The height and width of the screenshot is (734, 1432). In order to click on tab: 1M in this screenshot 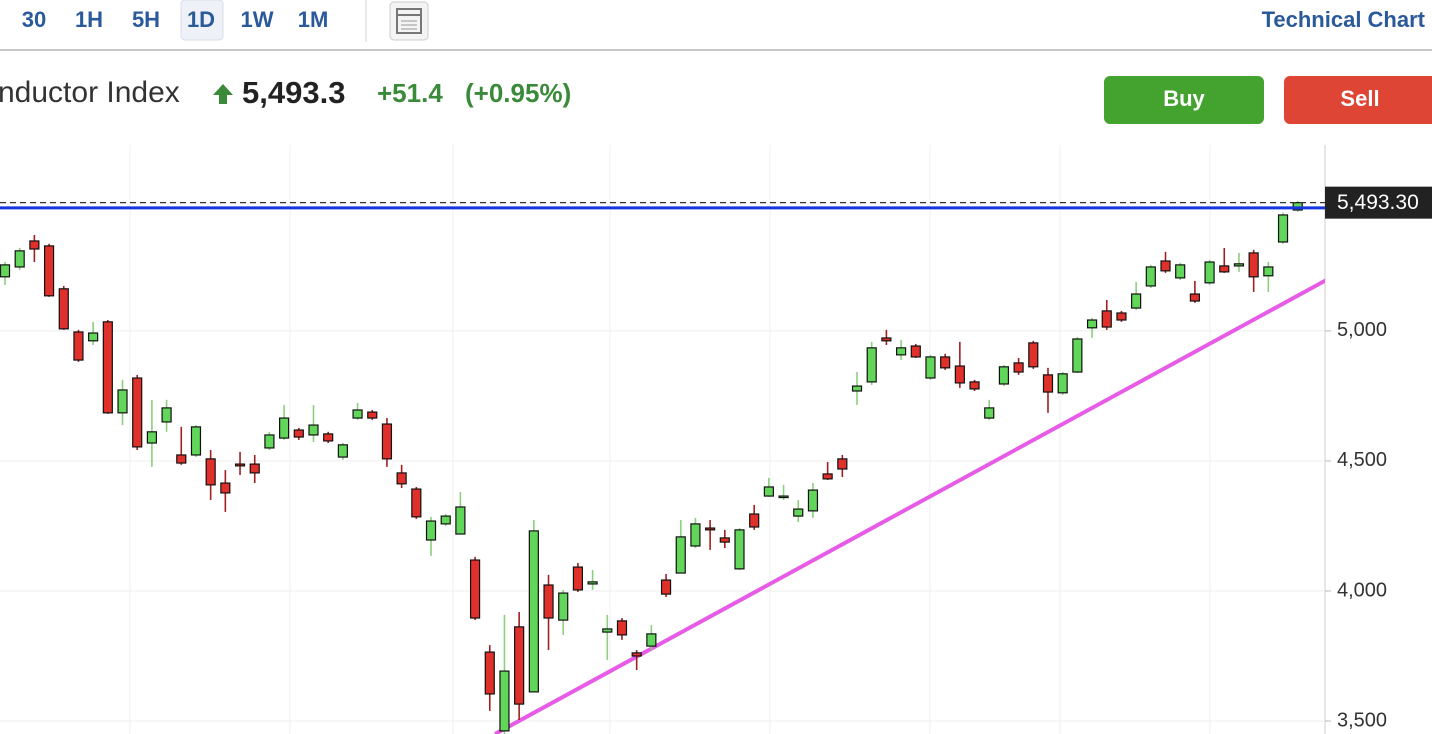, I will do `click(313, 19)`.